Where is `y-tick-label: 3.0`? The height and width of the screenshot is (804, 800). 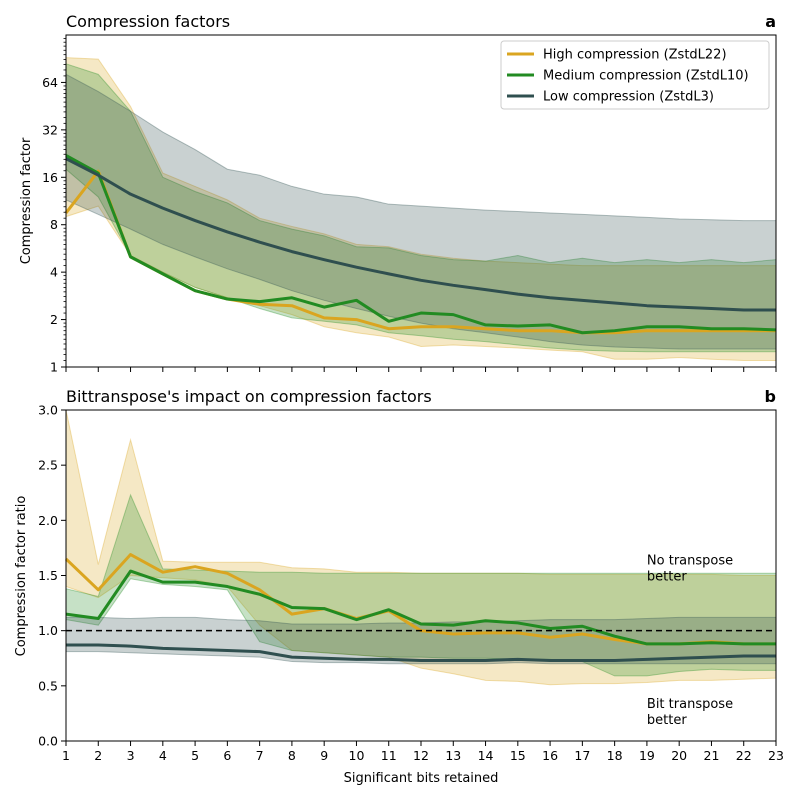 y-tick-label: 3.0 is located at coordinates (48, 410).